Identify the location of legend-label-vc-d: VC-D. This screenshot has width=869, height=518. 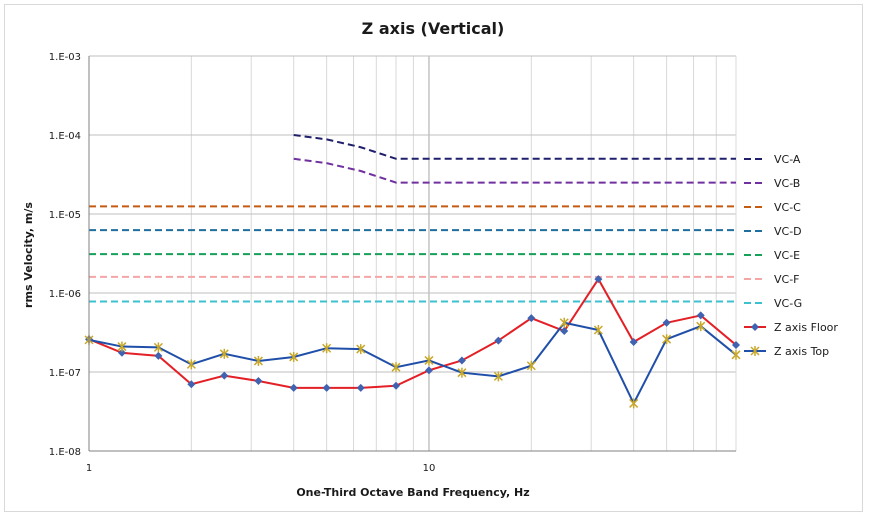
(788, 231).